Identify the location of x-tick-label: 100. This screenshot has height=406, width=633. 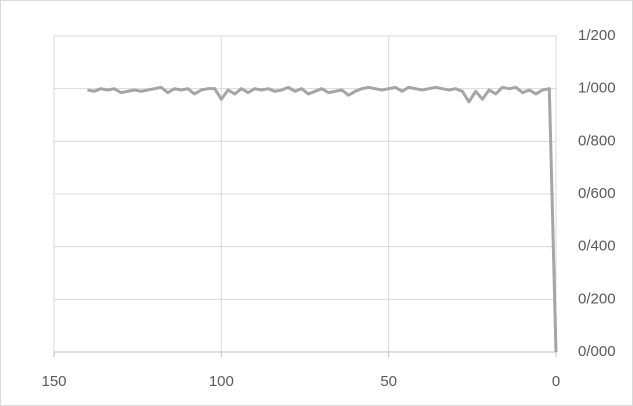
(221, 381).